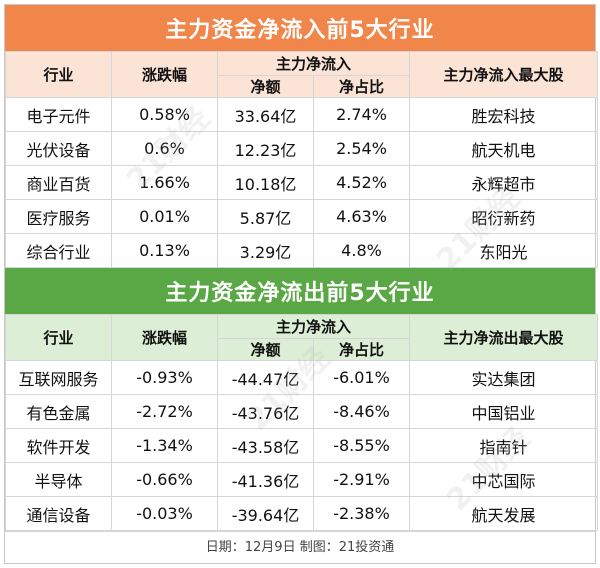 This screenshot has width=600, height=568. Describe the element at coordinates (58, 377) in the screenshot. I see `industry-cell: 互联网服务` at that location.